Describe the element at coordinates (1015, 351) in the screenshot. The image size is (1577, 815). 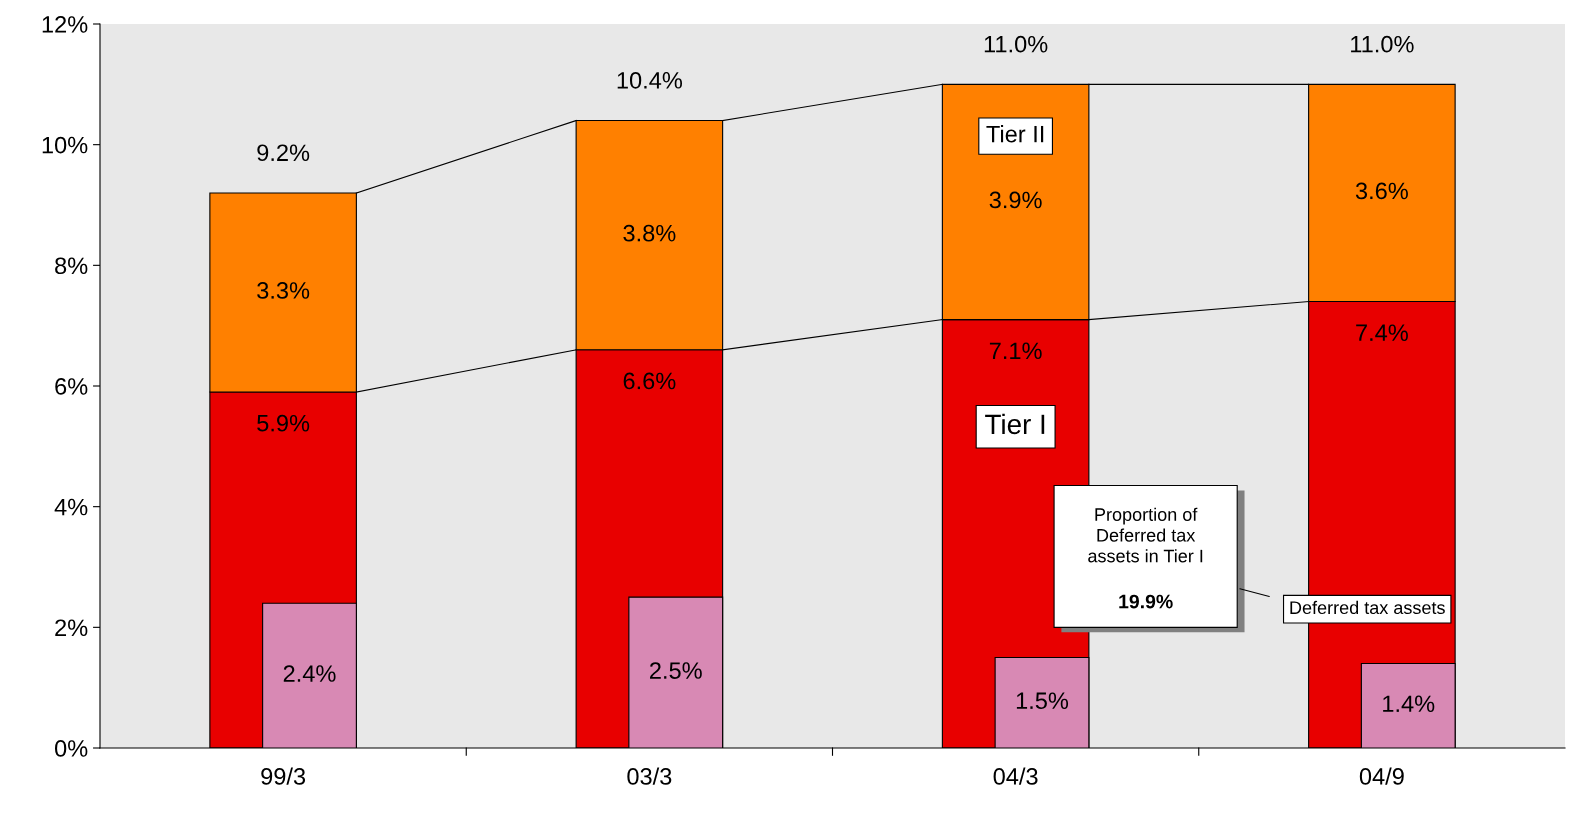
I see `data-label: 7.1%` at that location.